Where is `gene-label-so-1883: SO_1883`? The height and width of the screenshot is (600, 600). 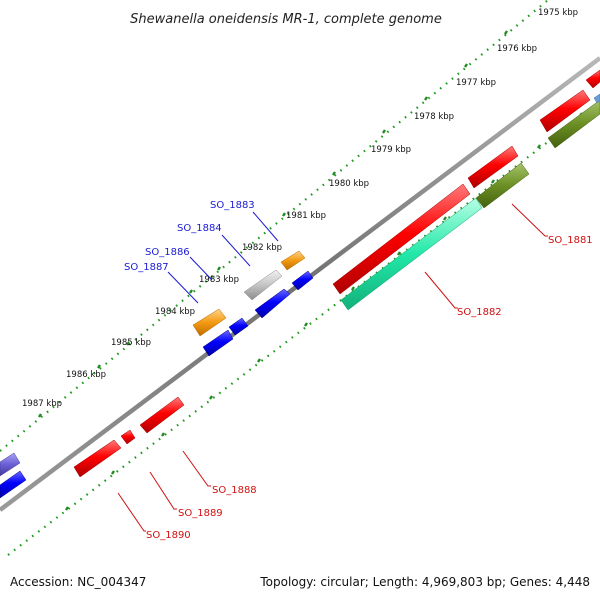 gene-label-so-1883: SO_1883 is located at coordinates (232, 205).